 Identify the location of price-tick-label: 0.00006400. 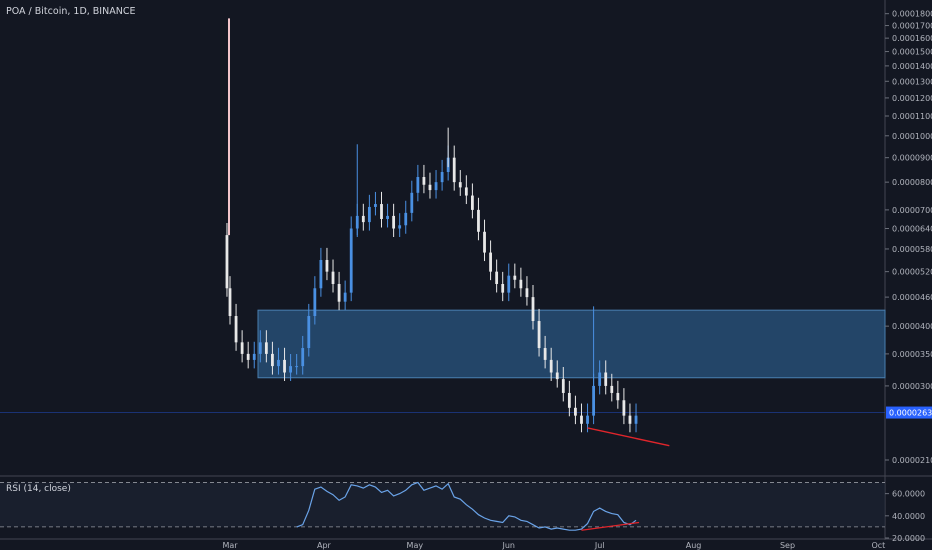
(912, 229).